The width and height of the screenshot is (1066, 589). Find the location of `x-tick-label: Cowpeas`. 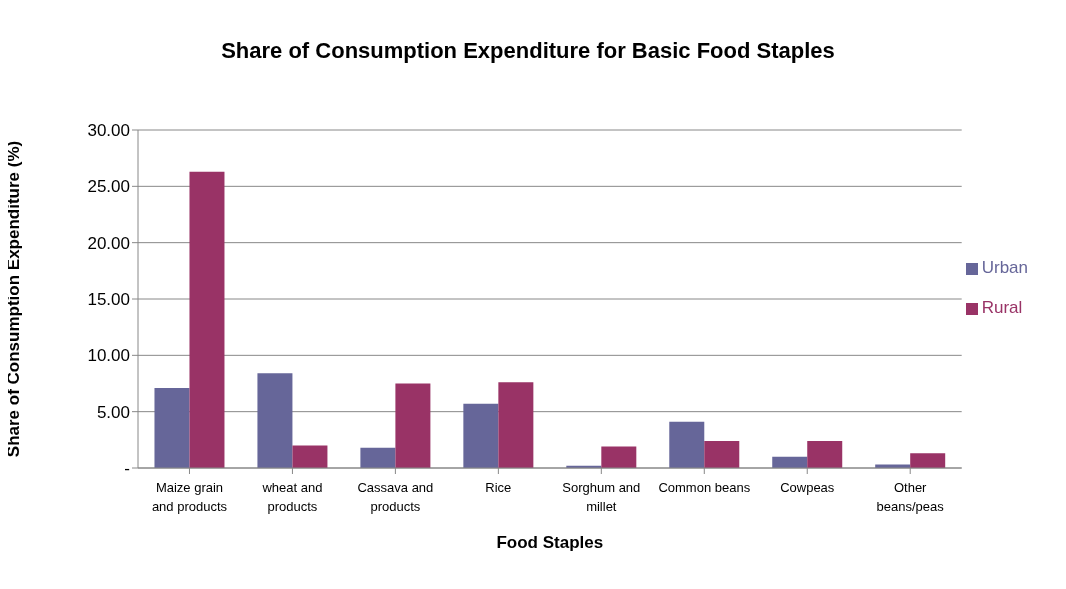

x-tick-label: Cowpeas is located at coordinates (807, 487).